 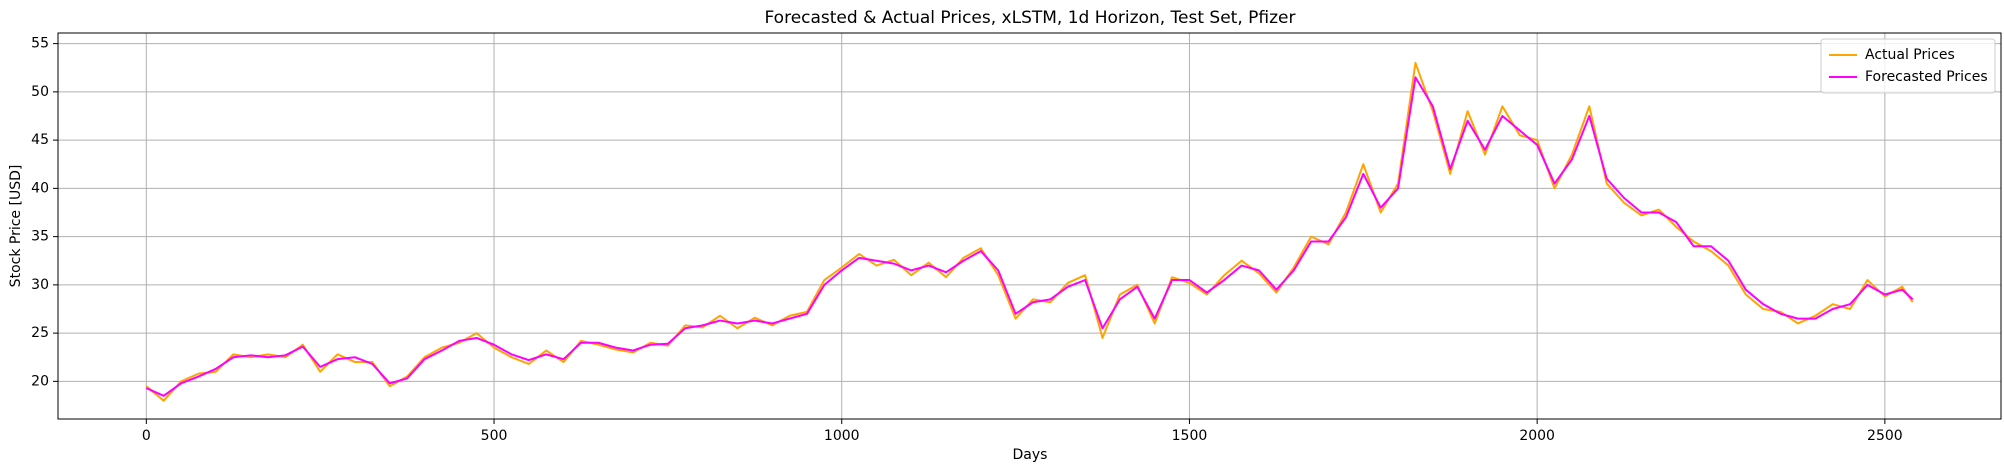 I want to click on x-tick-label: 1000, so click(x=842, y=436).